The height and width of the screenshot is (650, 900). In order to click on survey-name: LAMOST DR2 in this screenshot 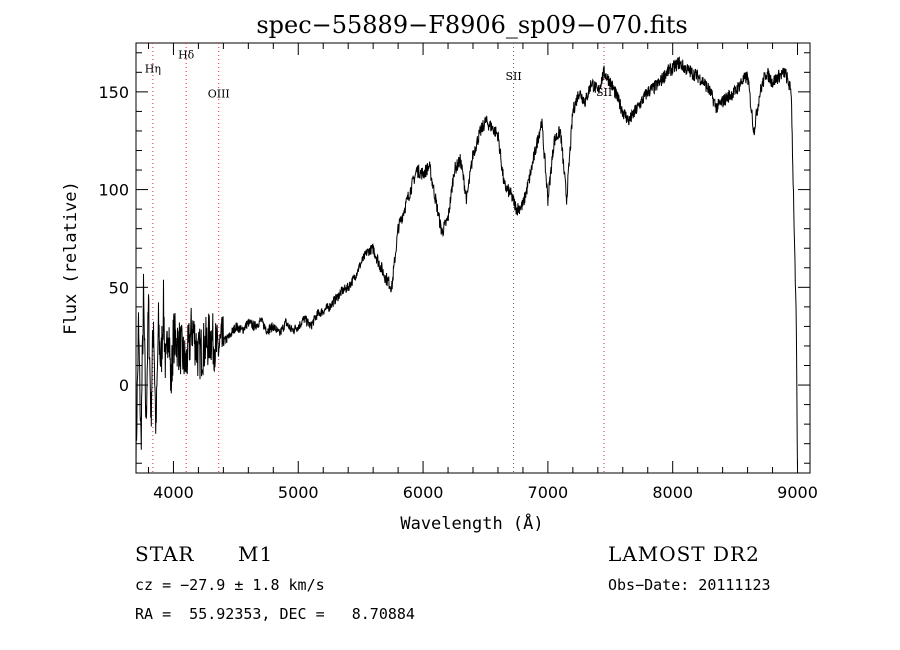, I will do `click(684, 554)`.